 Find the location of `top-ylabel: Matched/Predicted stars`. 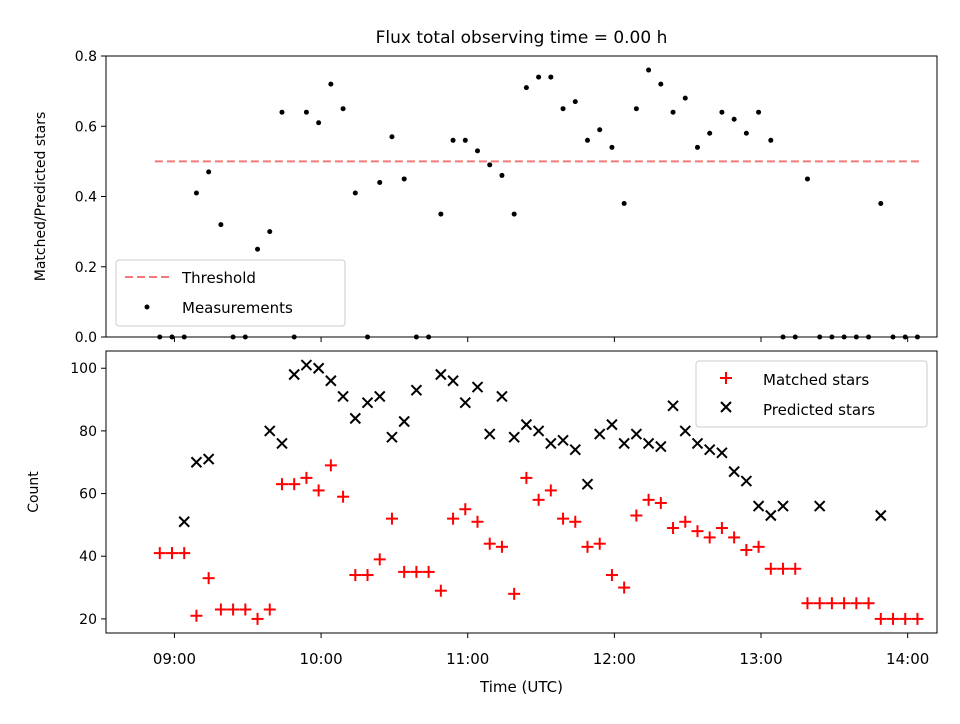

top-ylabel: Matched/Predicted stars is located at coordinates (41, 197).